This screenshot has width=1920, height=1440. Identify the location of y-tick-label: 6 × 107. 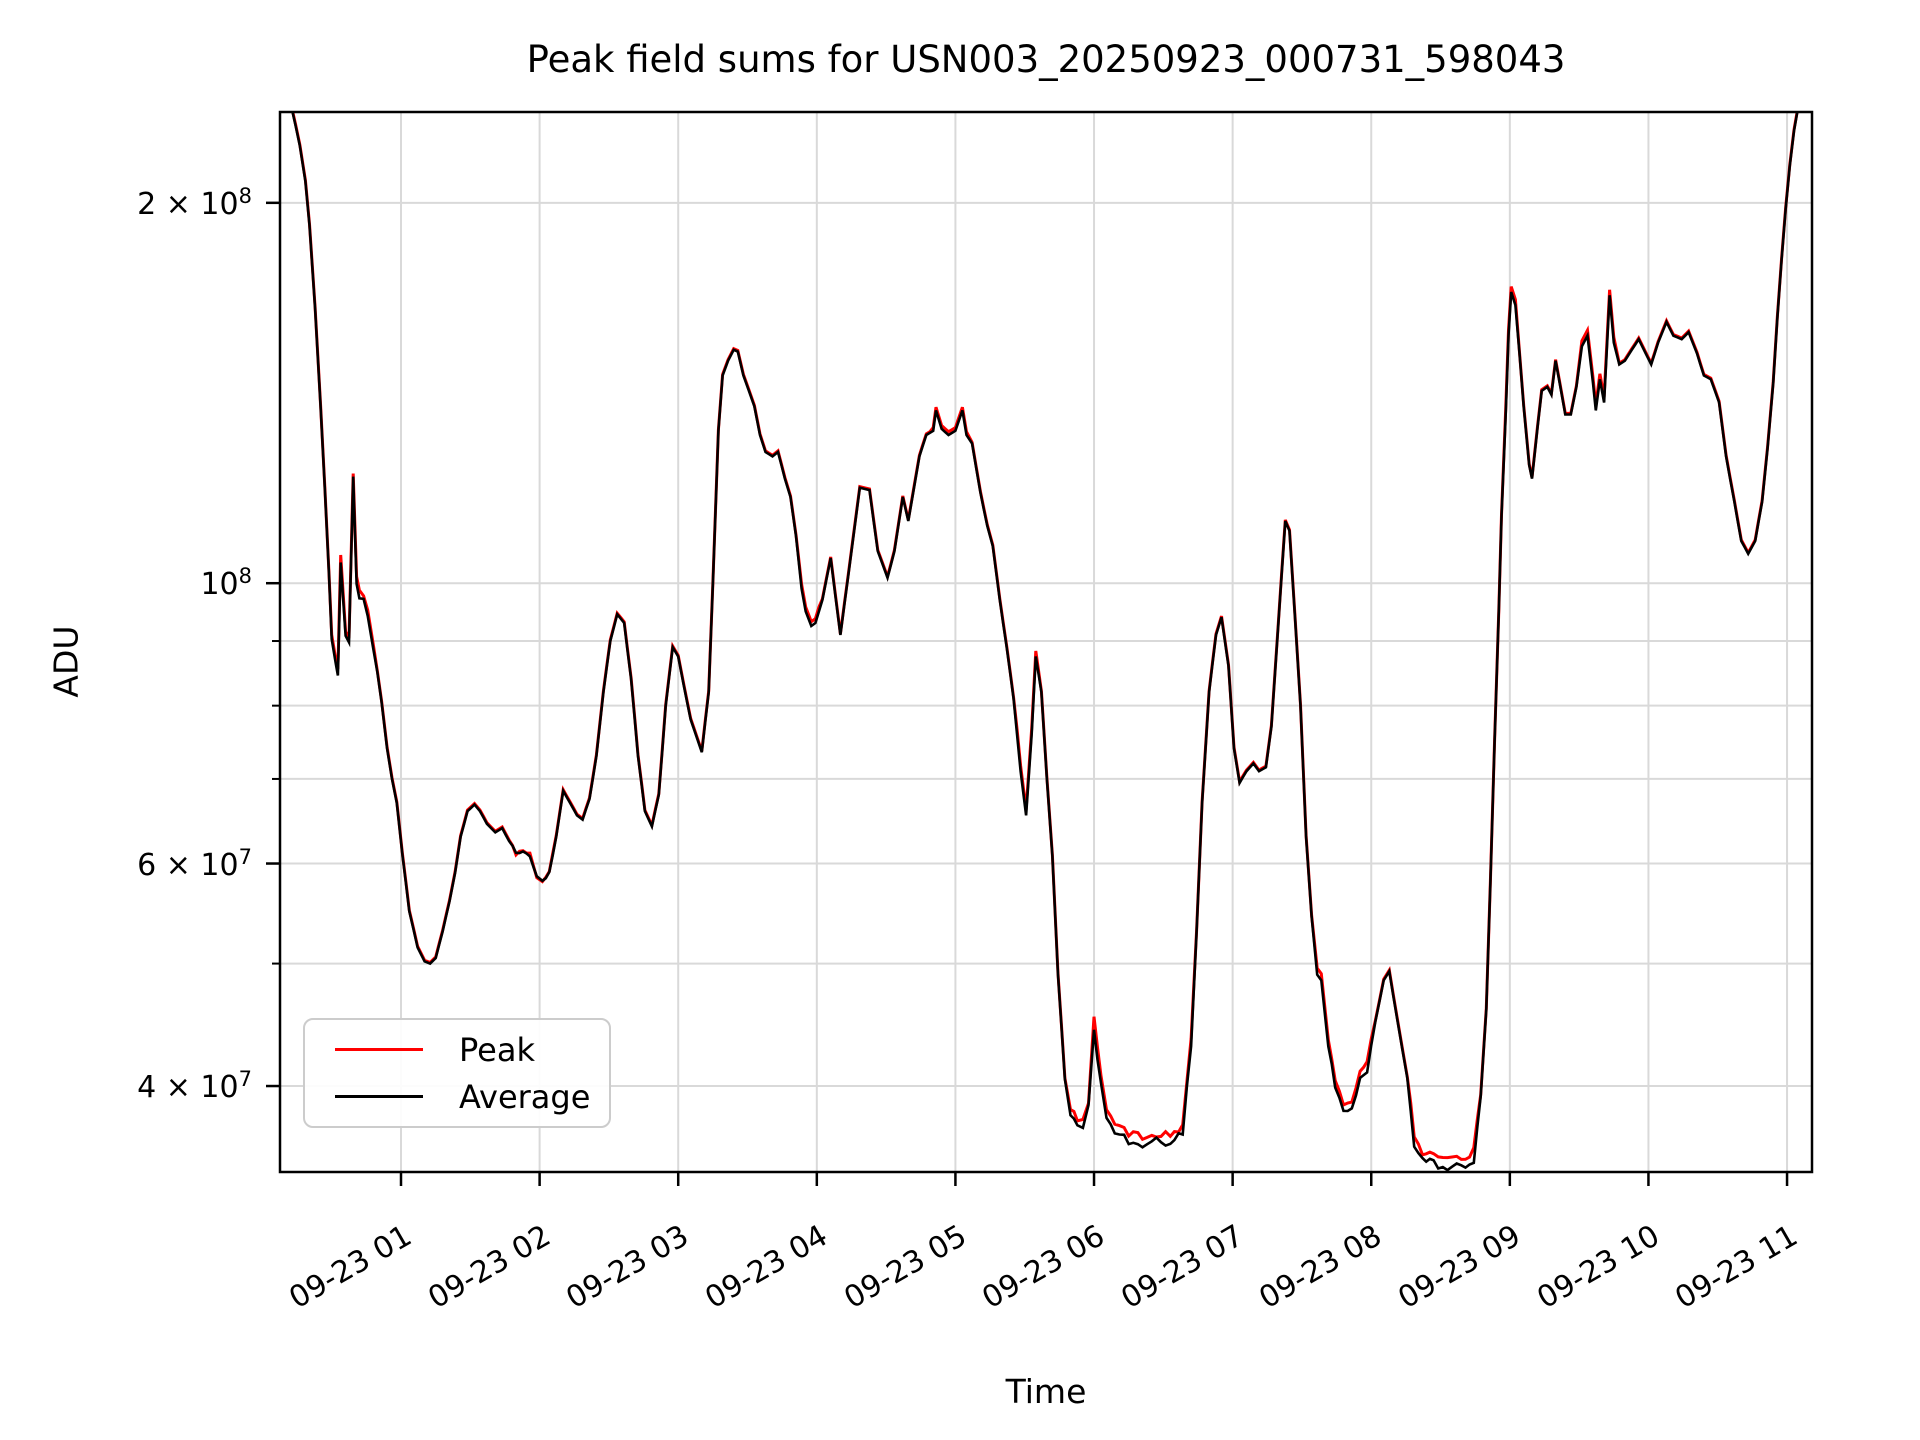
(194, 863).